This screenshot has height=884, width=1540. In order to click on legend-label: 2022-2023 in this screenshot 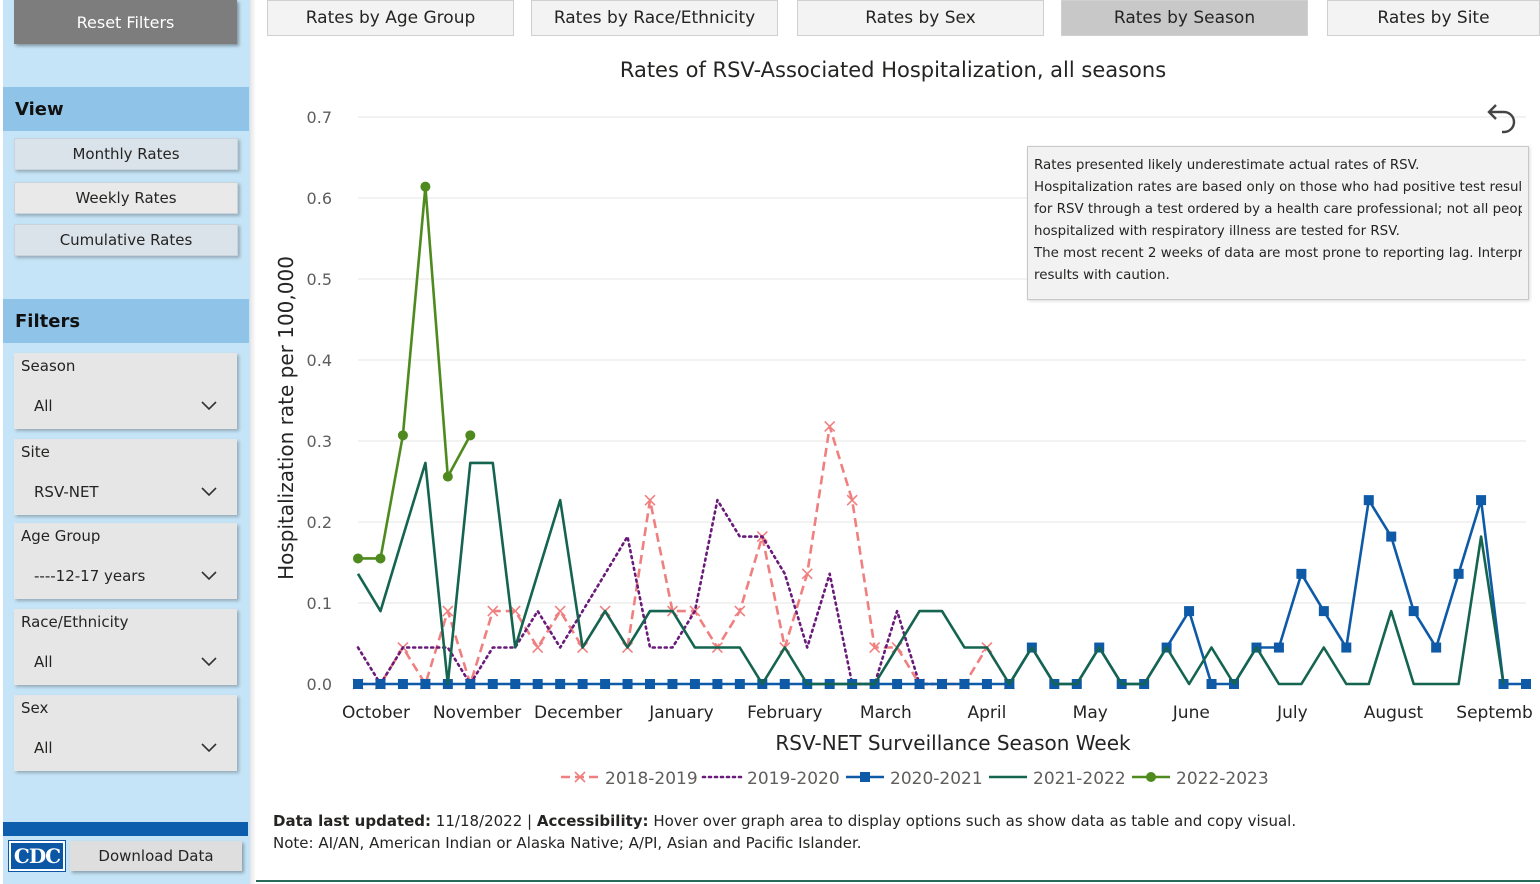, I will do `click(1222, 779)`.